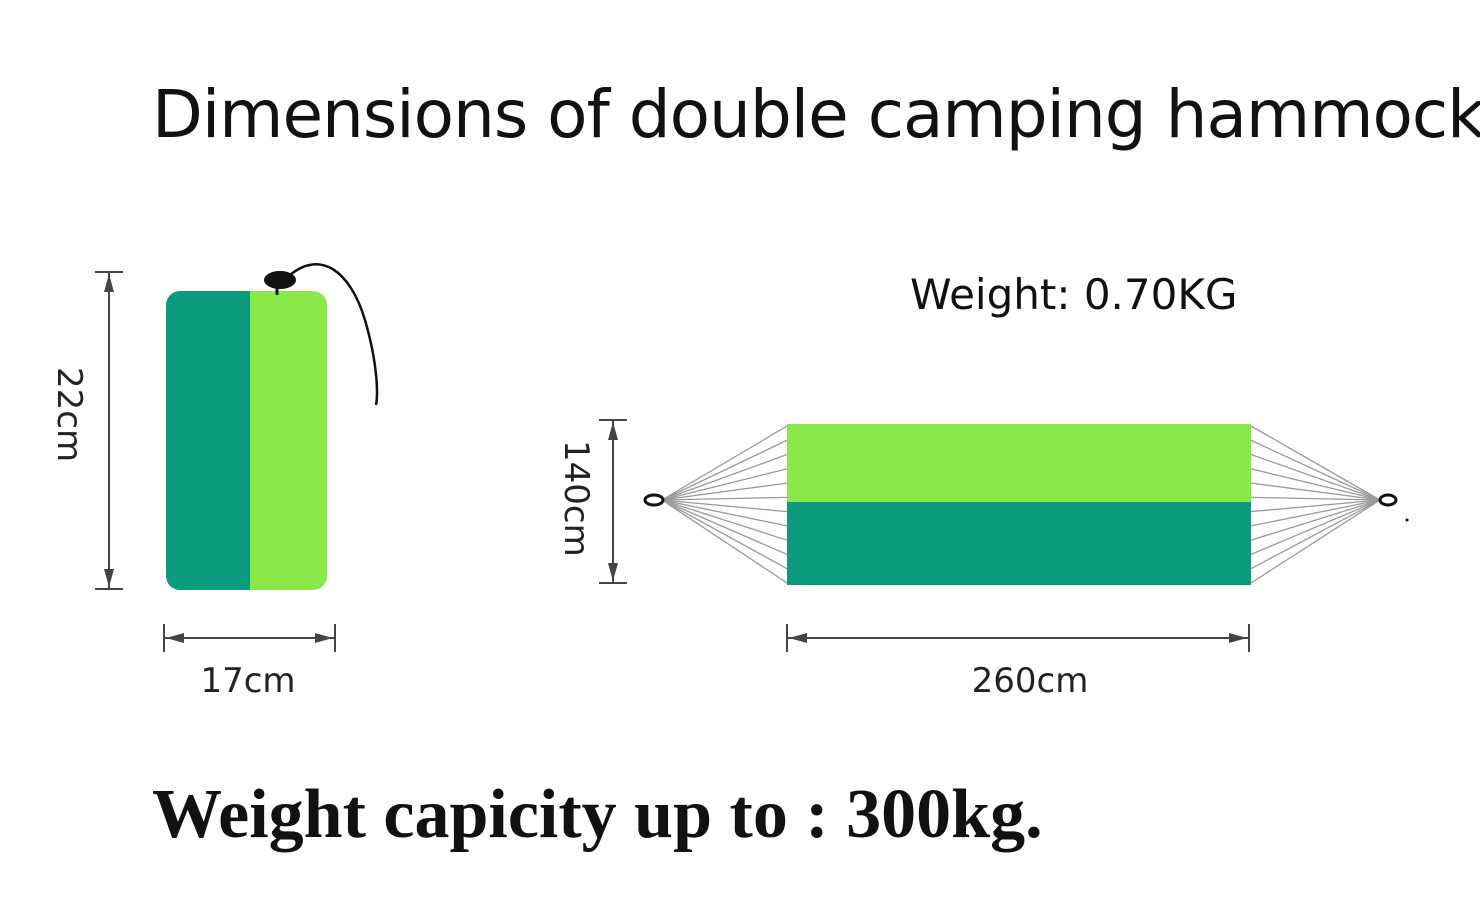 The width and height of the screenshot is (1480, 922). I want to click on pouch-width-dimension: 17cm, so click(249, 662).